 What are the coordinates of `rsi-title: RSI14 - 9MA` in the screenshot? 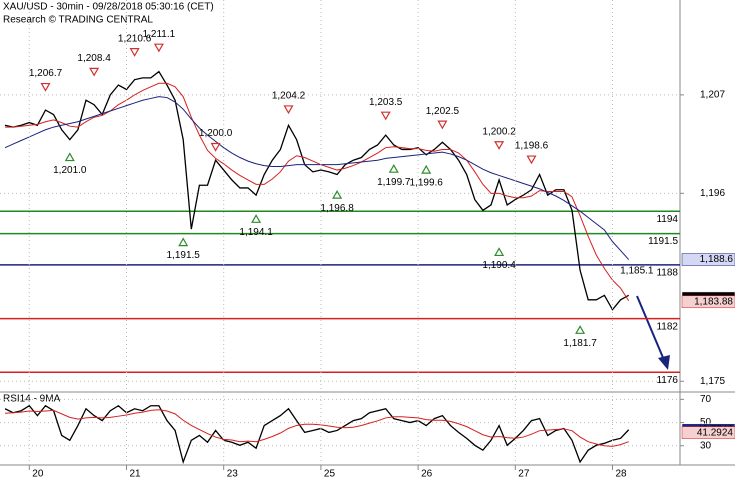 It's located at (32, 399).